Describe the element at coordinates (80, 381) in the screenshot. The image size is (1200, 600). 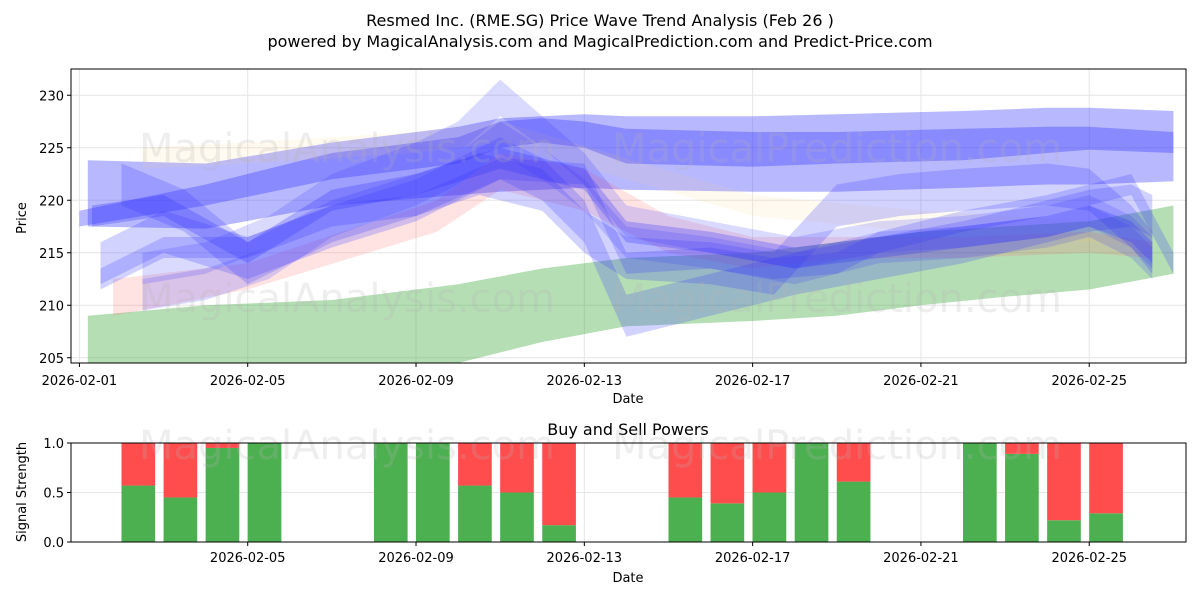
I see `price-x-tick-label: 2026-02-01` at that location.